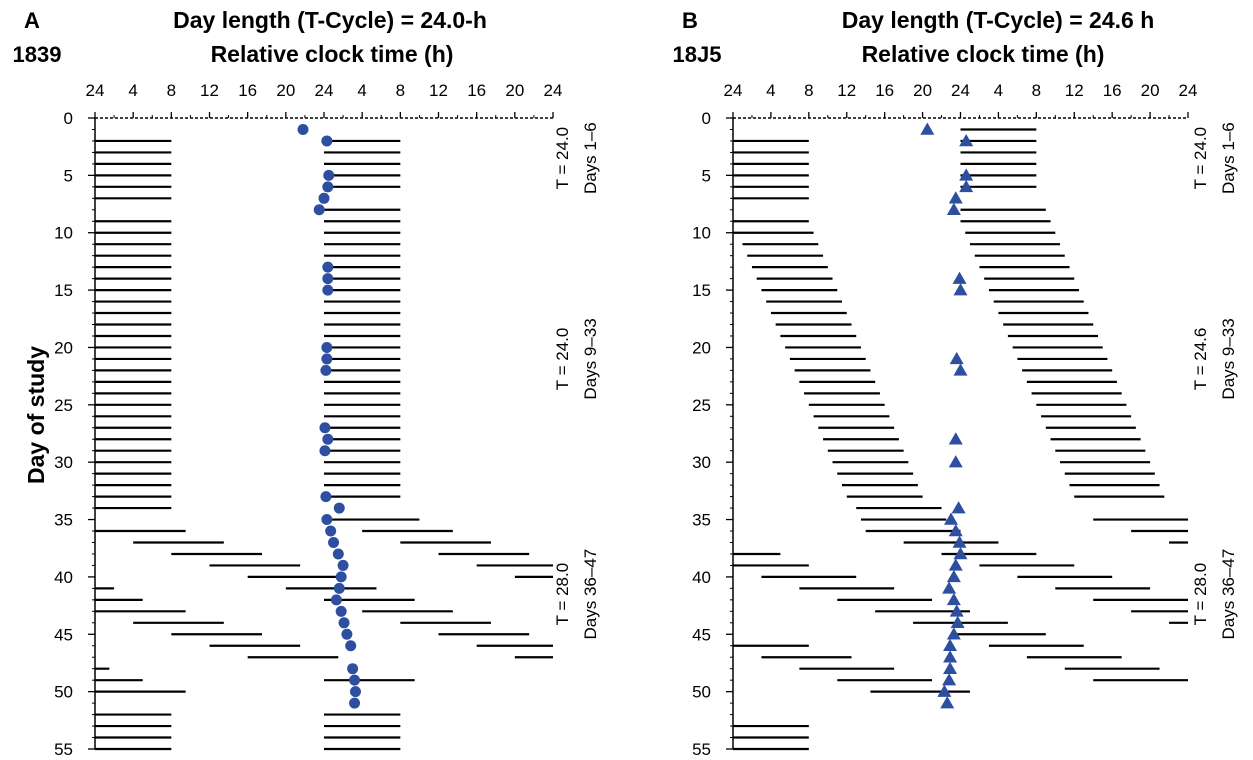 The height and width of the screenshot is (760, 1253). I want to click on panel-a-x-tick-label: 12, so click(209, 90).